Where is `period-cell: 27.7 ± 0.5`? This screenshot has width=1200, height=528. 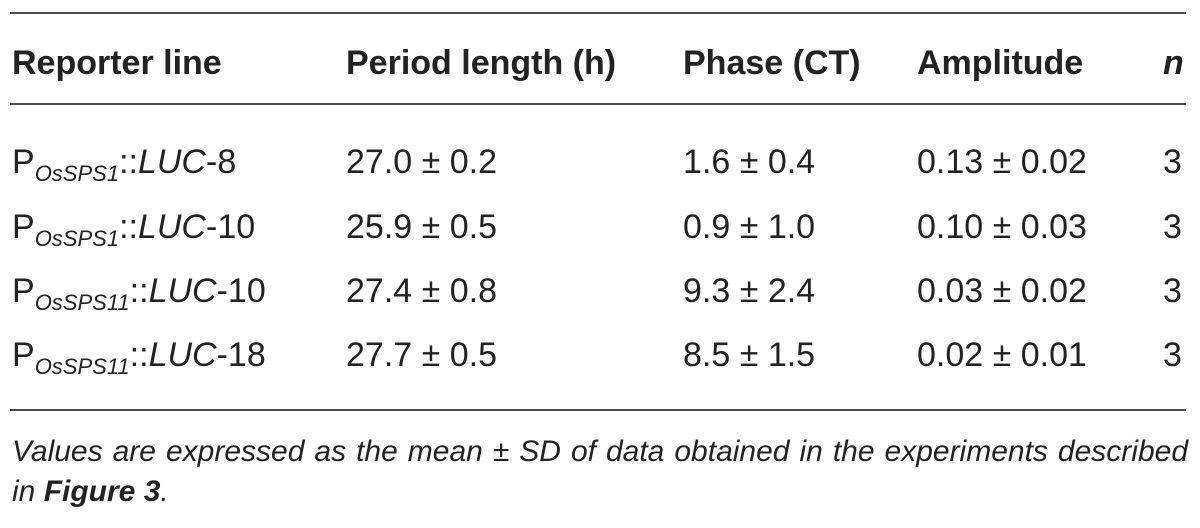 period-cell: 27.7 ± 0.5 is located at coordinates (421, 355).